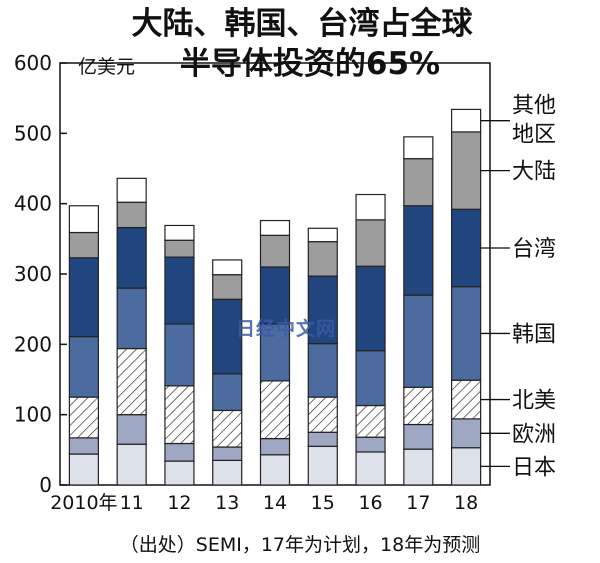 Image resolution: width=600 pixels, height=563 pixels. I want to click on x-tick-label-11: 11, so click(132, 503).